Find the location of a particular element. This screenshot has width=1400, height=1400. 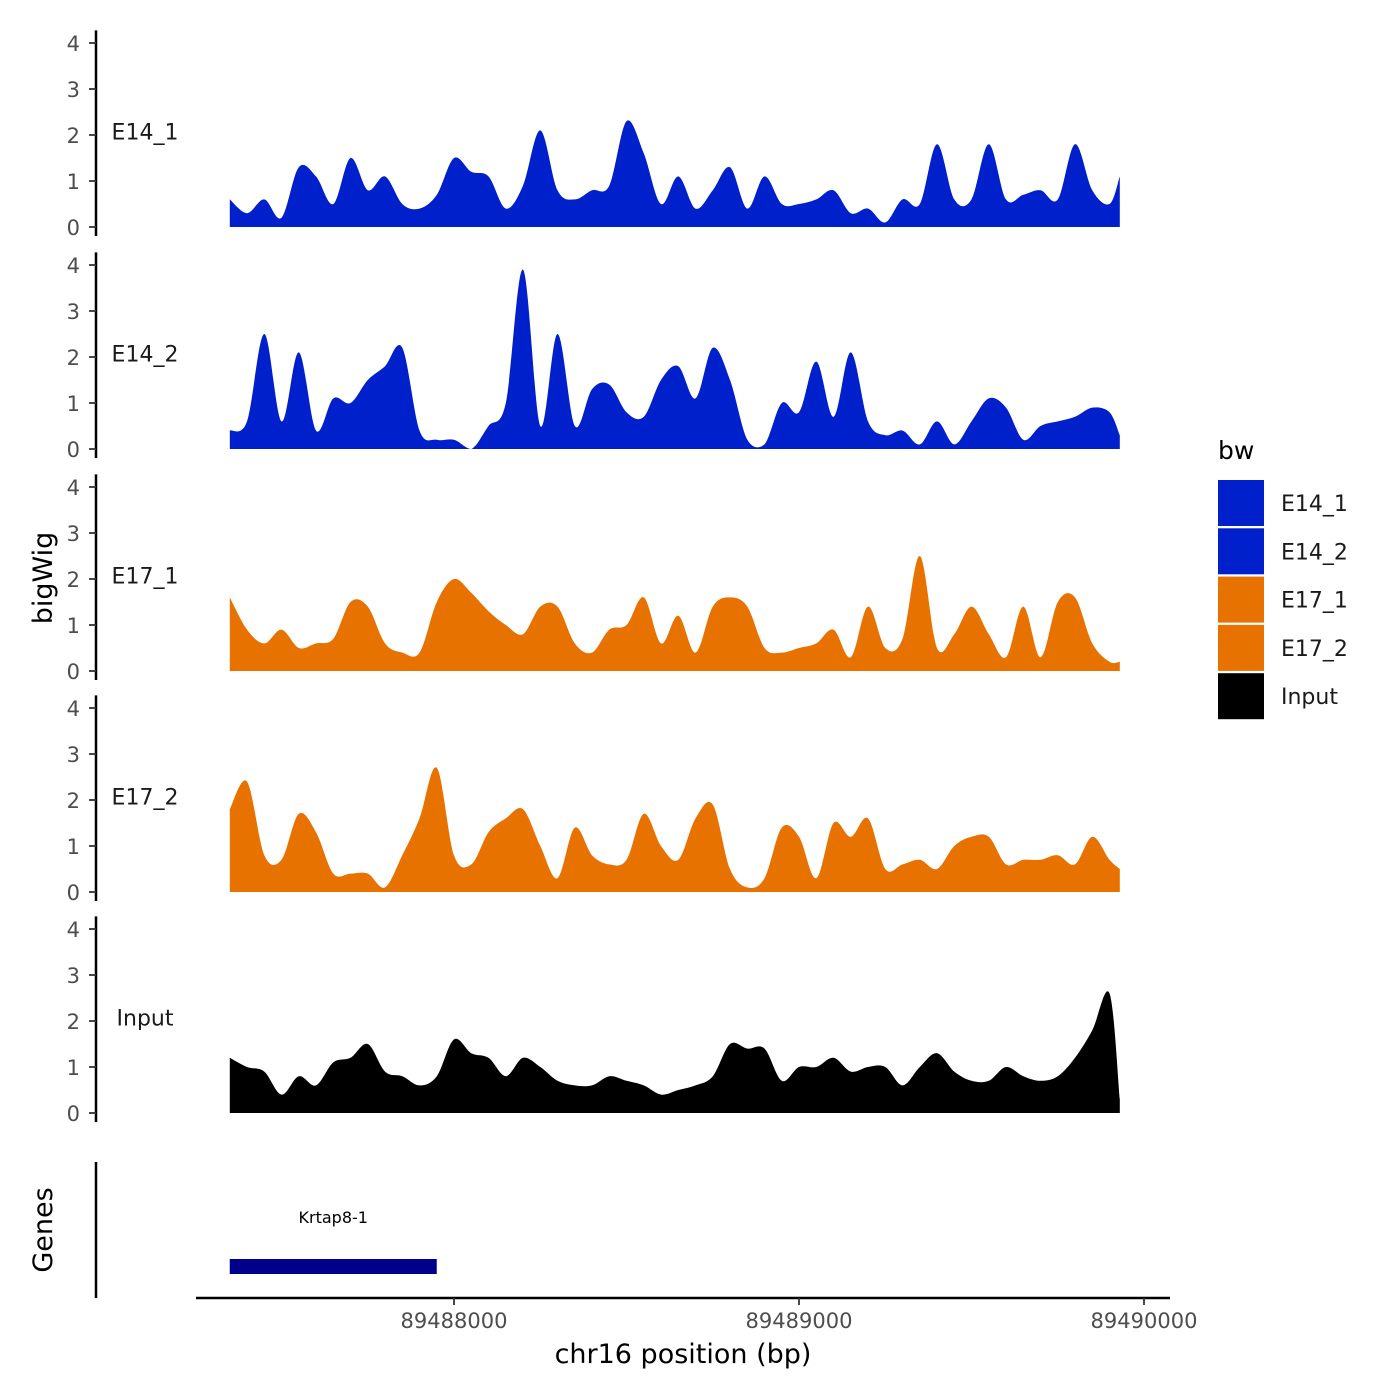

track-e14-1: 0 1 2 3 4 E14_1 is located at coordinates (593, 135).